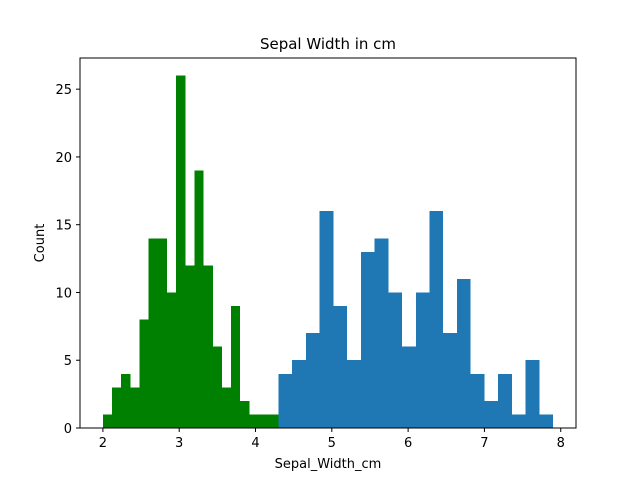 The image size is (640, 480). Describe the element at coordinates (245, 414) in the screenshot. I see `histogram-bar-series1-bin16` at that location.